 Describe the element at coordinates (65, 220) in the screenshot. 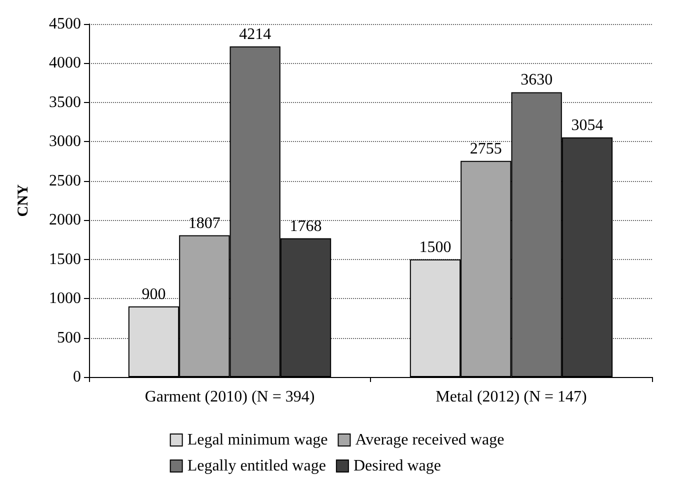

I see `y-tick-label: 2000` at that location.